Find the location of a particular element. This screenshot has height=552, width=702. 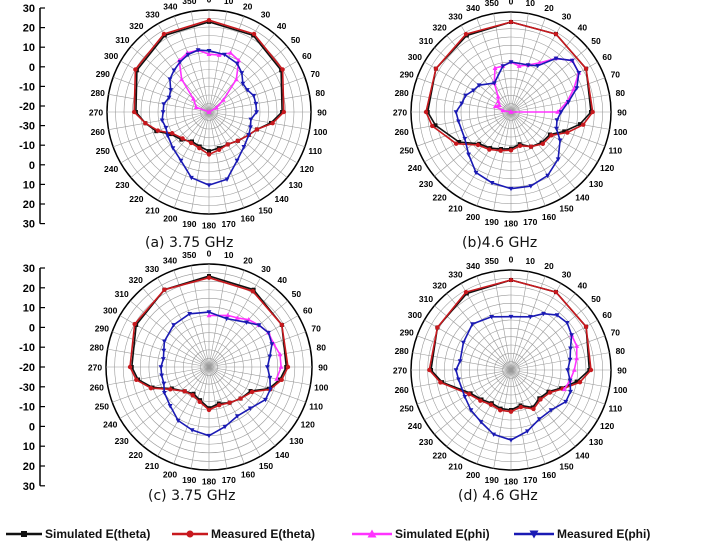

angle-tick-label: 70 is located at coordinates (315, 74).